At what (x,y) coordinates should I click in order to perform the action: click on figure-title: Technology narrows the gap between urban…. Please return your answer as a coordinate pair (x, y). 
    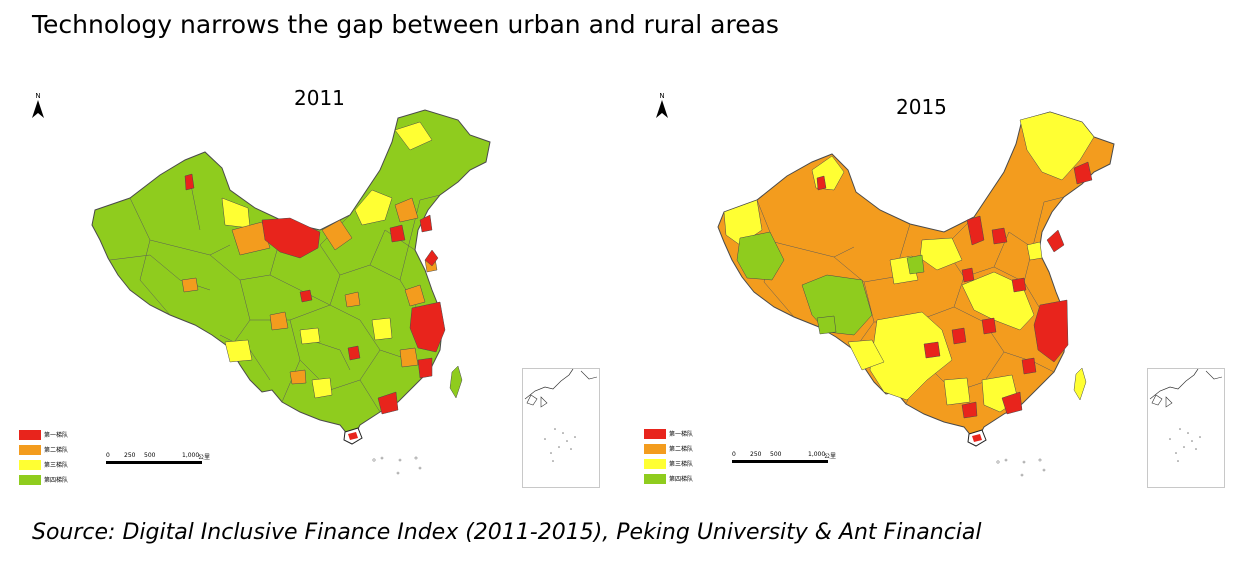
    Looking at the image, I should click on (405, 24).